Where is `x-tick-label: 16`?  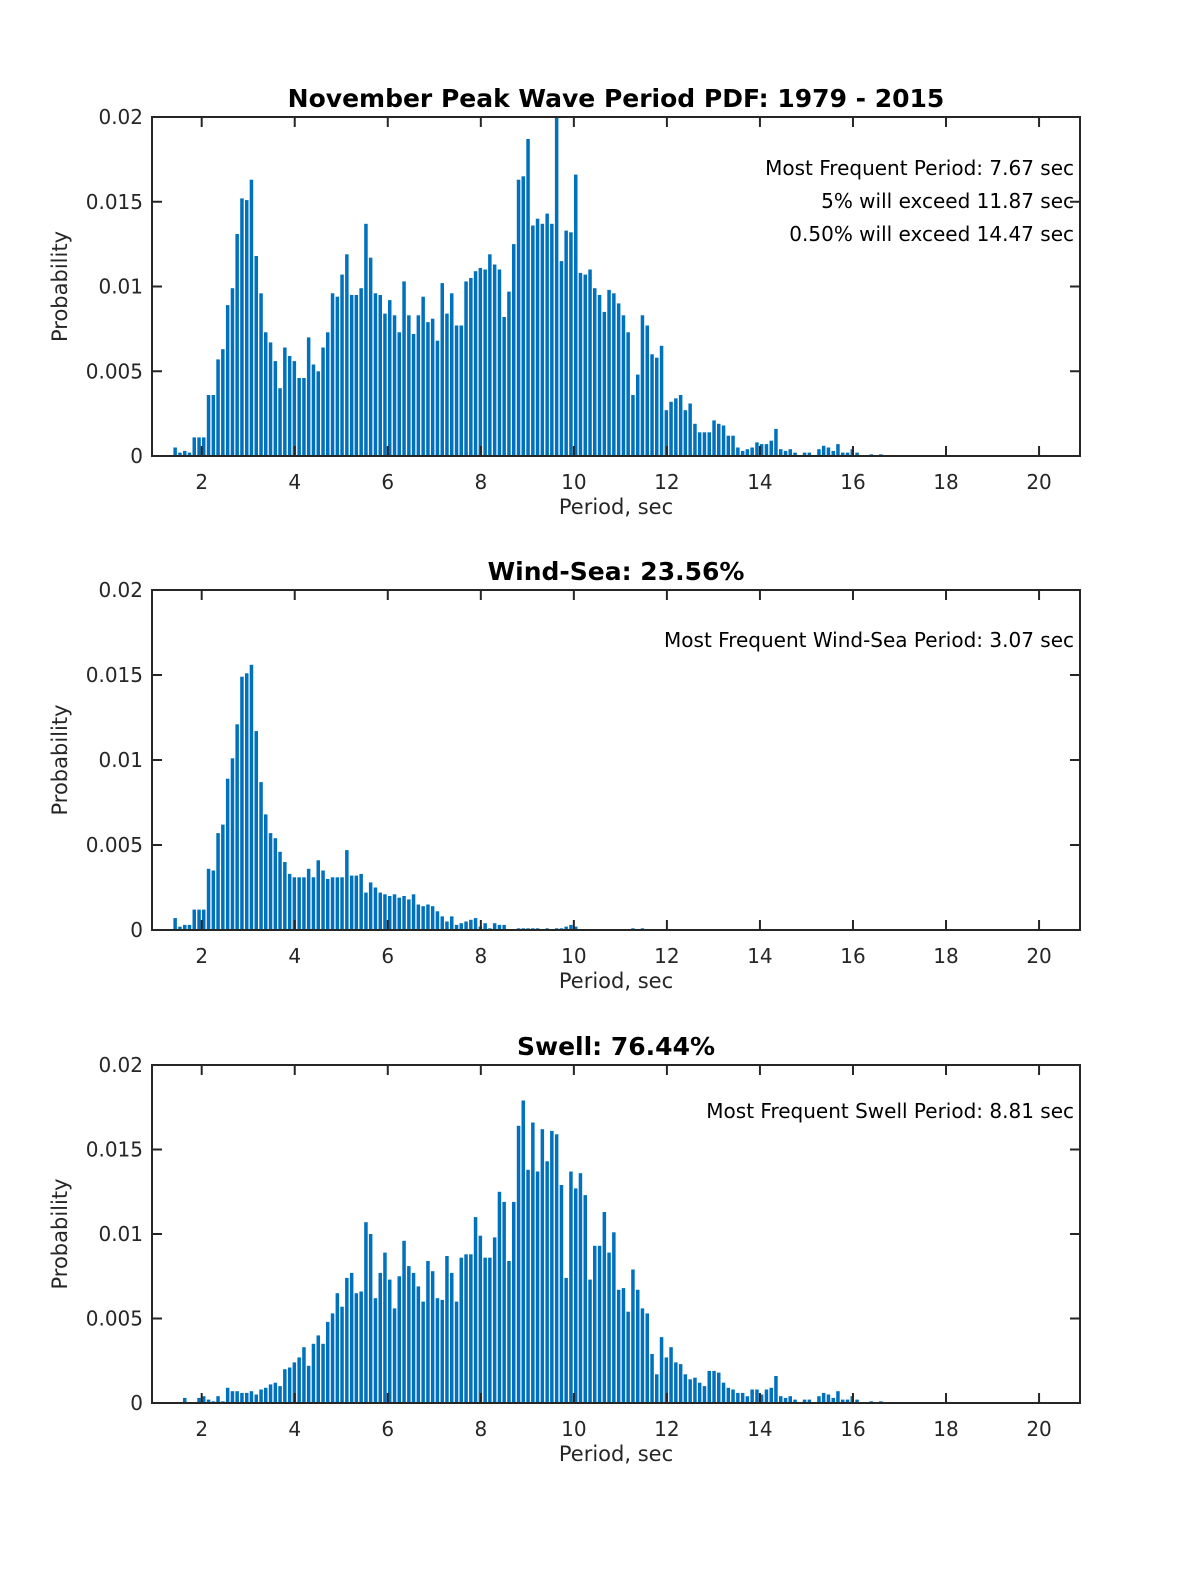
x-tick-label: 16 is located at coordinates (852, 1429).